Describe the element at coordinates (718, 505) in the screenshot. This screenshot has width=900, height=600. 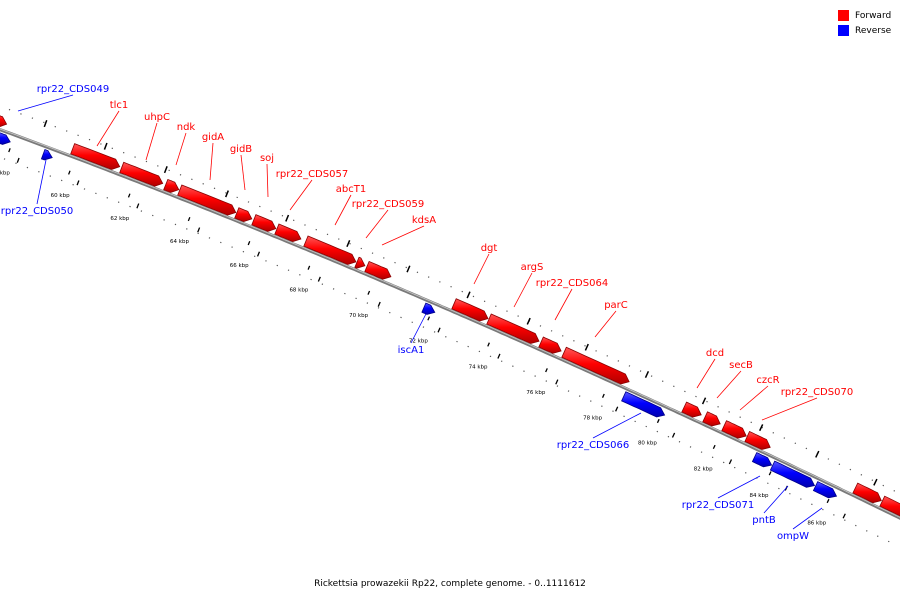
I see `gene-label-rpr22-cds071: rpr22_CDS071` at that location.